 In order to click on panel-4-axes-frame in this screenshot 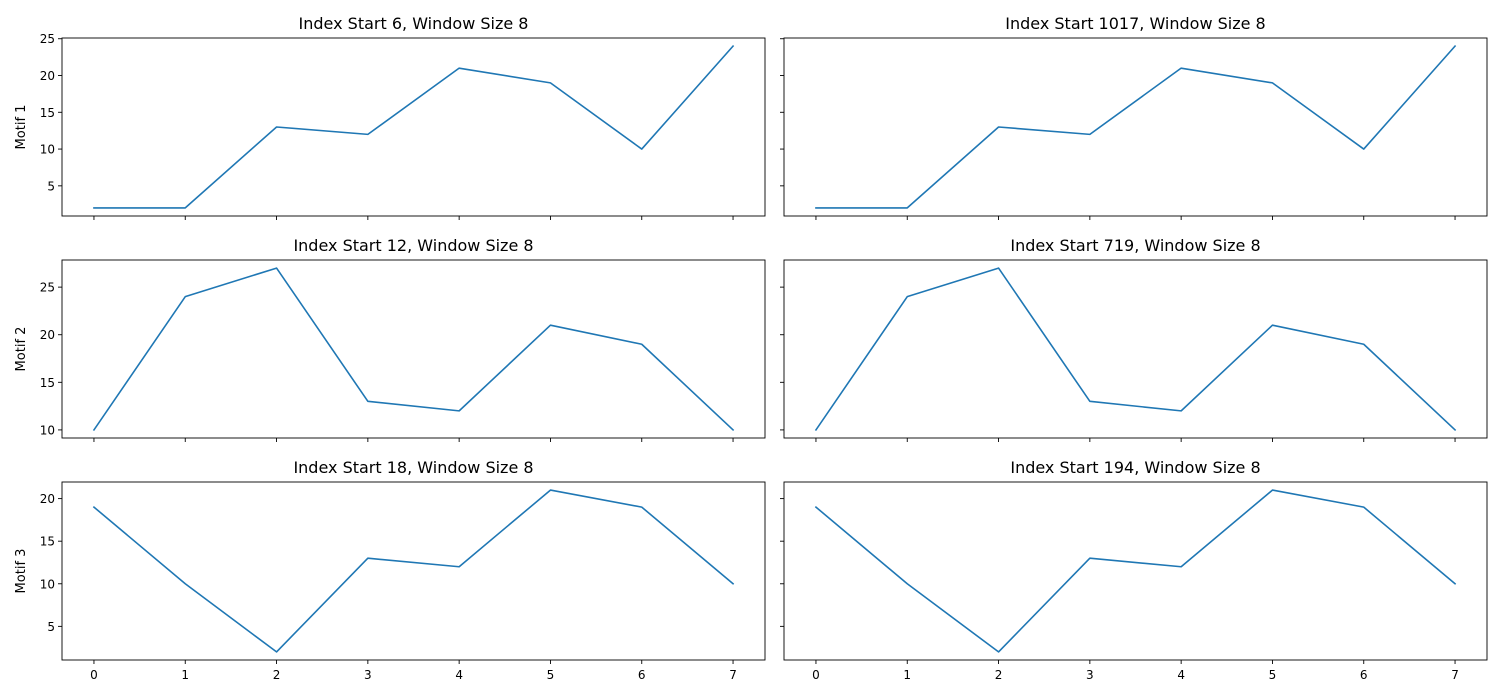, I will do `click(1135, 349)`.